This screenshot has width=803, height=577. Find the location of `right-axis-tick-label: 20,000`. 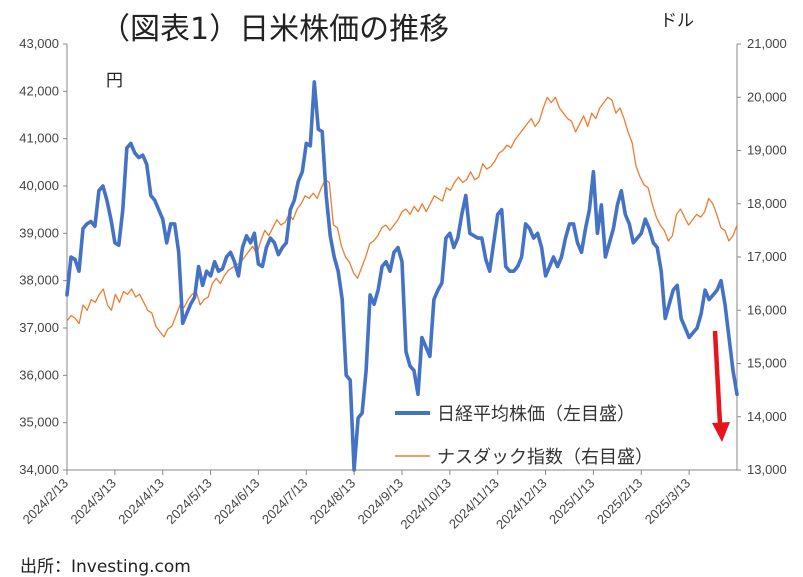

right-axis-tick-label: 20,000 is located at coordinates (767, 96).